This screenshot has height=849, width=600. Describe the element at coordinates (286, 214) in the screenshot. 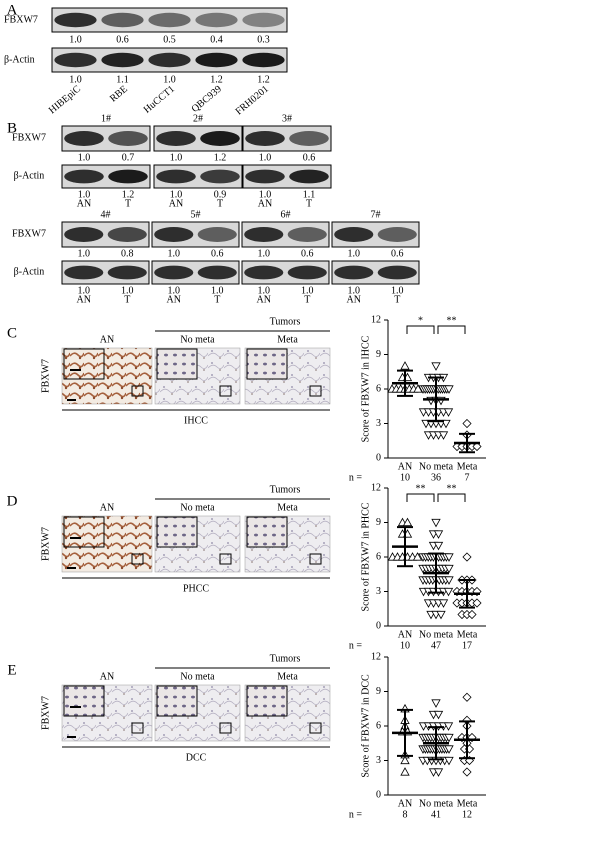

I see `sample-label: 6#` at that location.